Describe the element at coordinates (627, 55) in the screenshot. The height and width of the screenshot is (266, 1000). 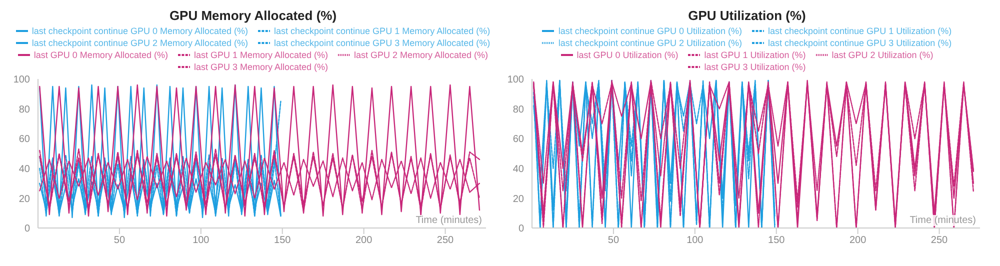
I see `legend-label: last GPU 0 Utilization (%)` at that location.